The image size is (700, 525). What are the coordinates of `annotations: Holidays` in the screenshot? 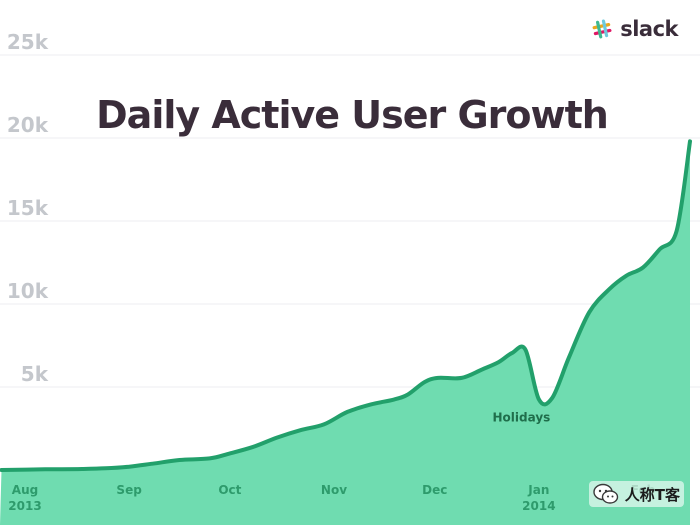 It's located at (522, 417).